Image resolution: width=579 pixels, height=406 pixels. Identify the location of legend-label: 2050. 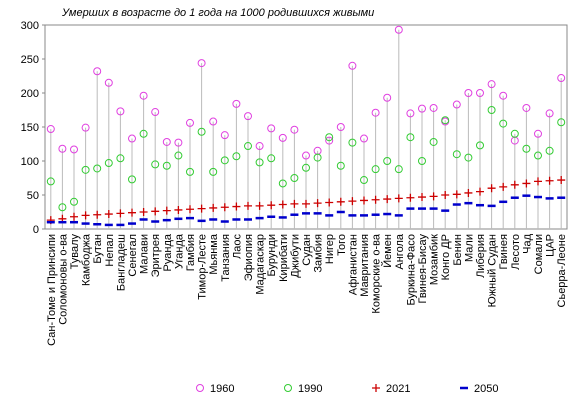
(486, 389).